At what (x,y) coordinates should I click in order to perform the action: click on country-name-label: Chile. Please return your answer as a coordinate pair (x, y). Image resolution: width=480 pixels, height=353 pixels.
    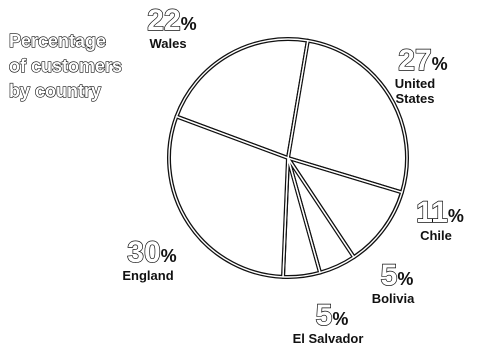
    Looking at the image, I should click on (436, 235).